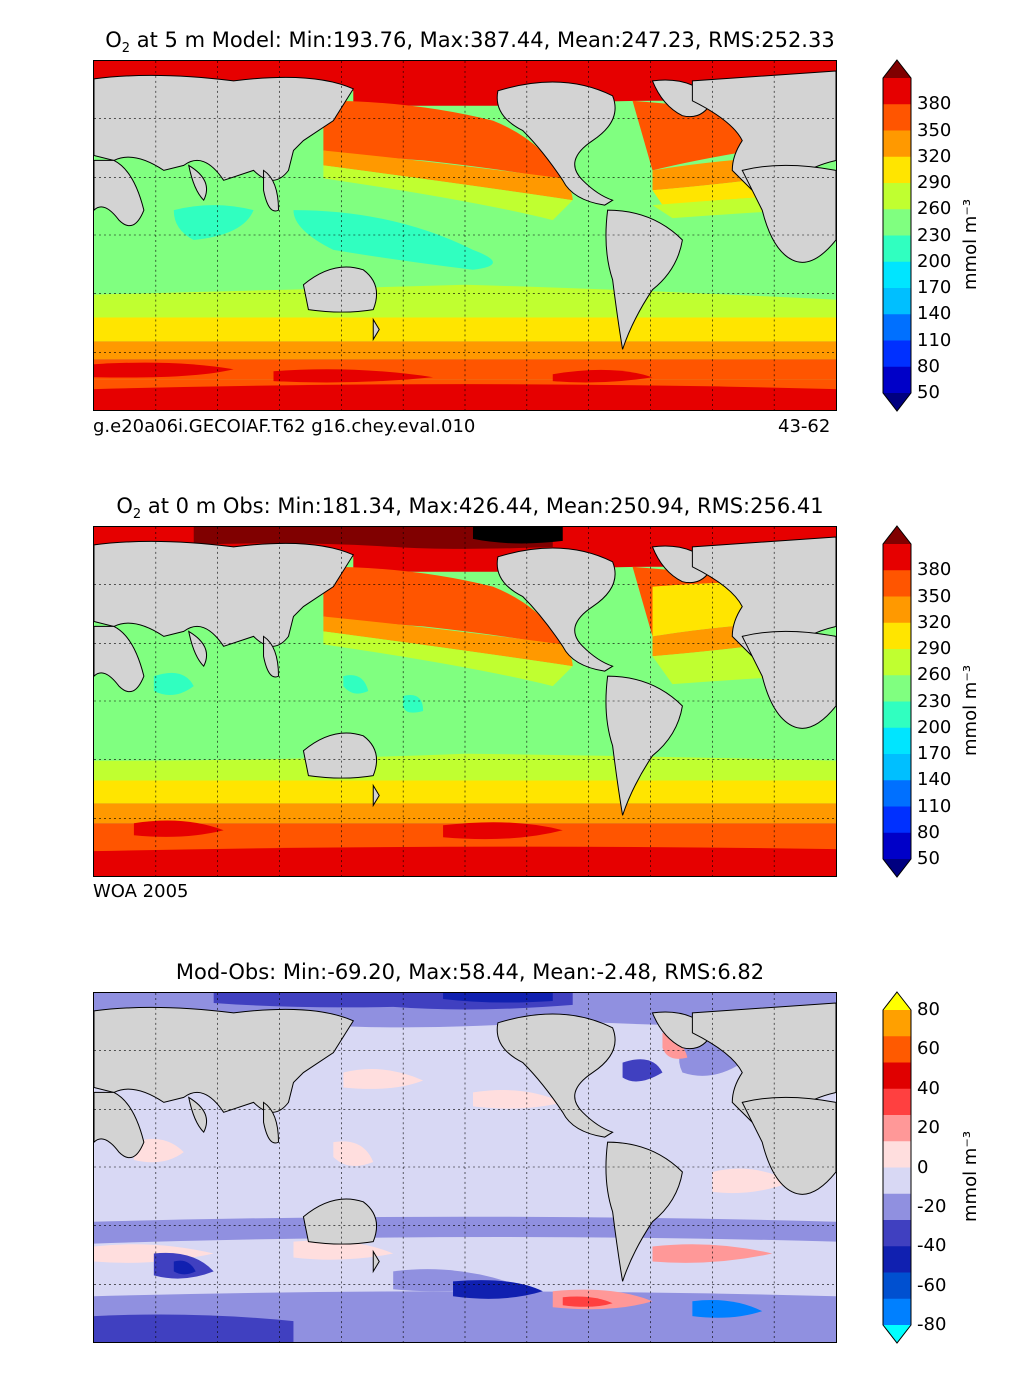 The height and width of the screenshot is (1374, 1020). Describe the element at coordinates (932, 1206) in the screenshot. I see `colorbar-tick-label: -20` at that location.